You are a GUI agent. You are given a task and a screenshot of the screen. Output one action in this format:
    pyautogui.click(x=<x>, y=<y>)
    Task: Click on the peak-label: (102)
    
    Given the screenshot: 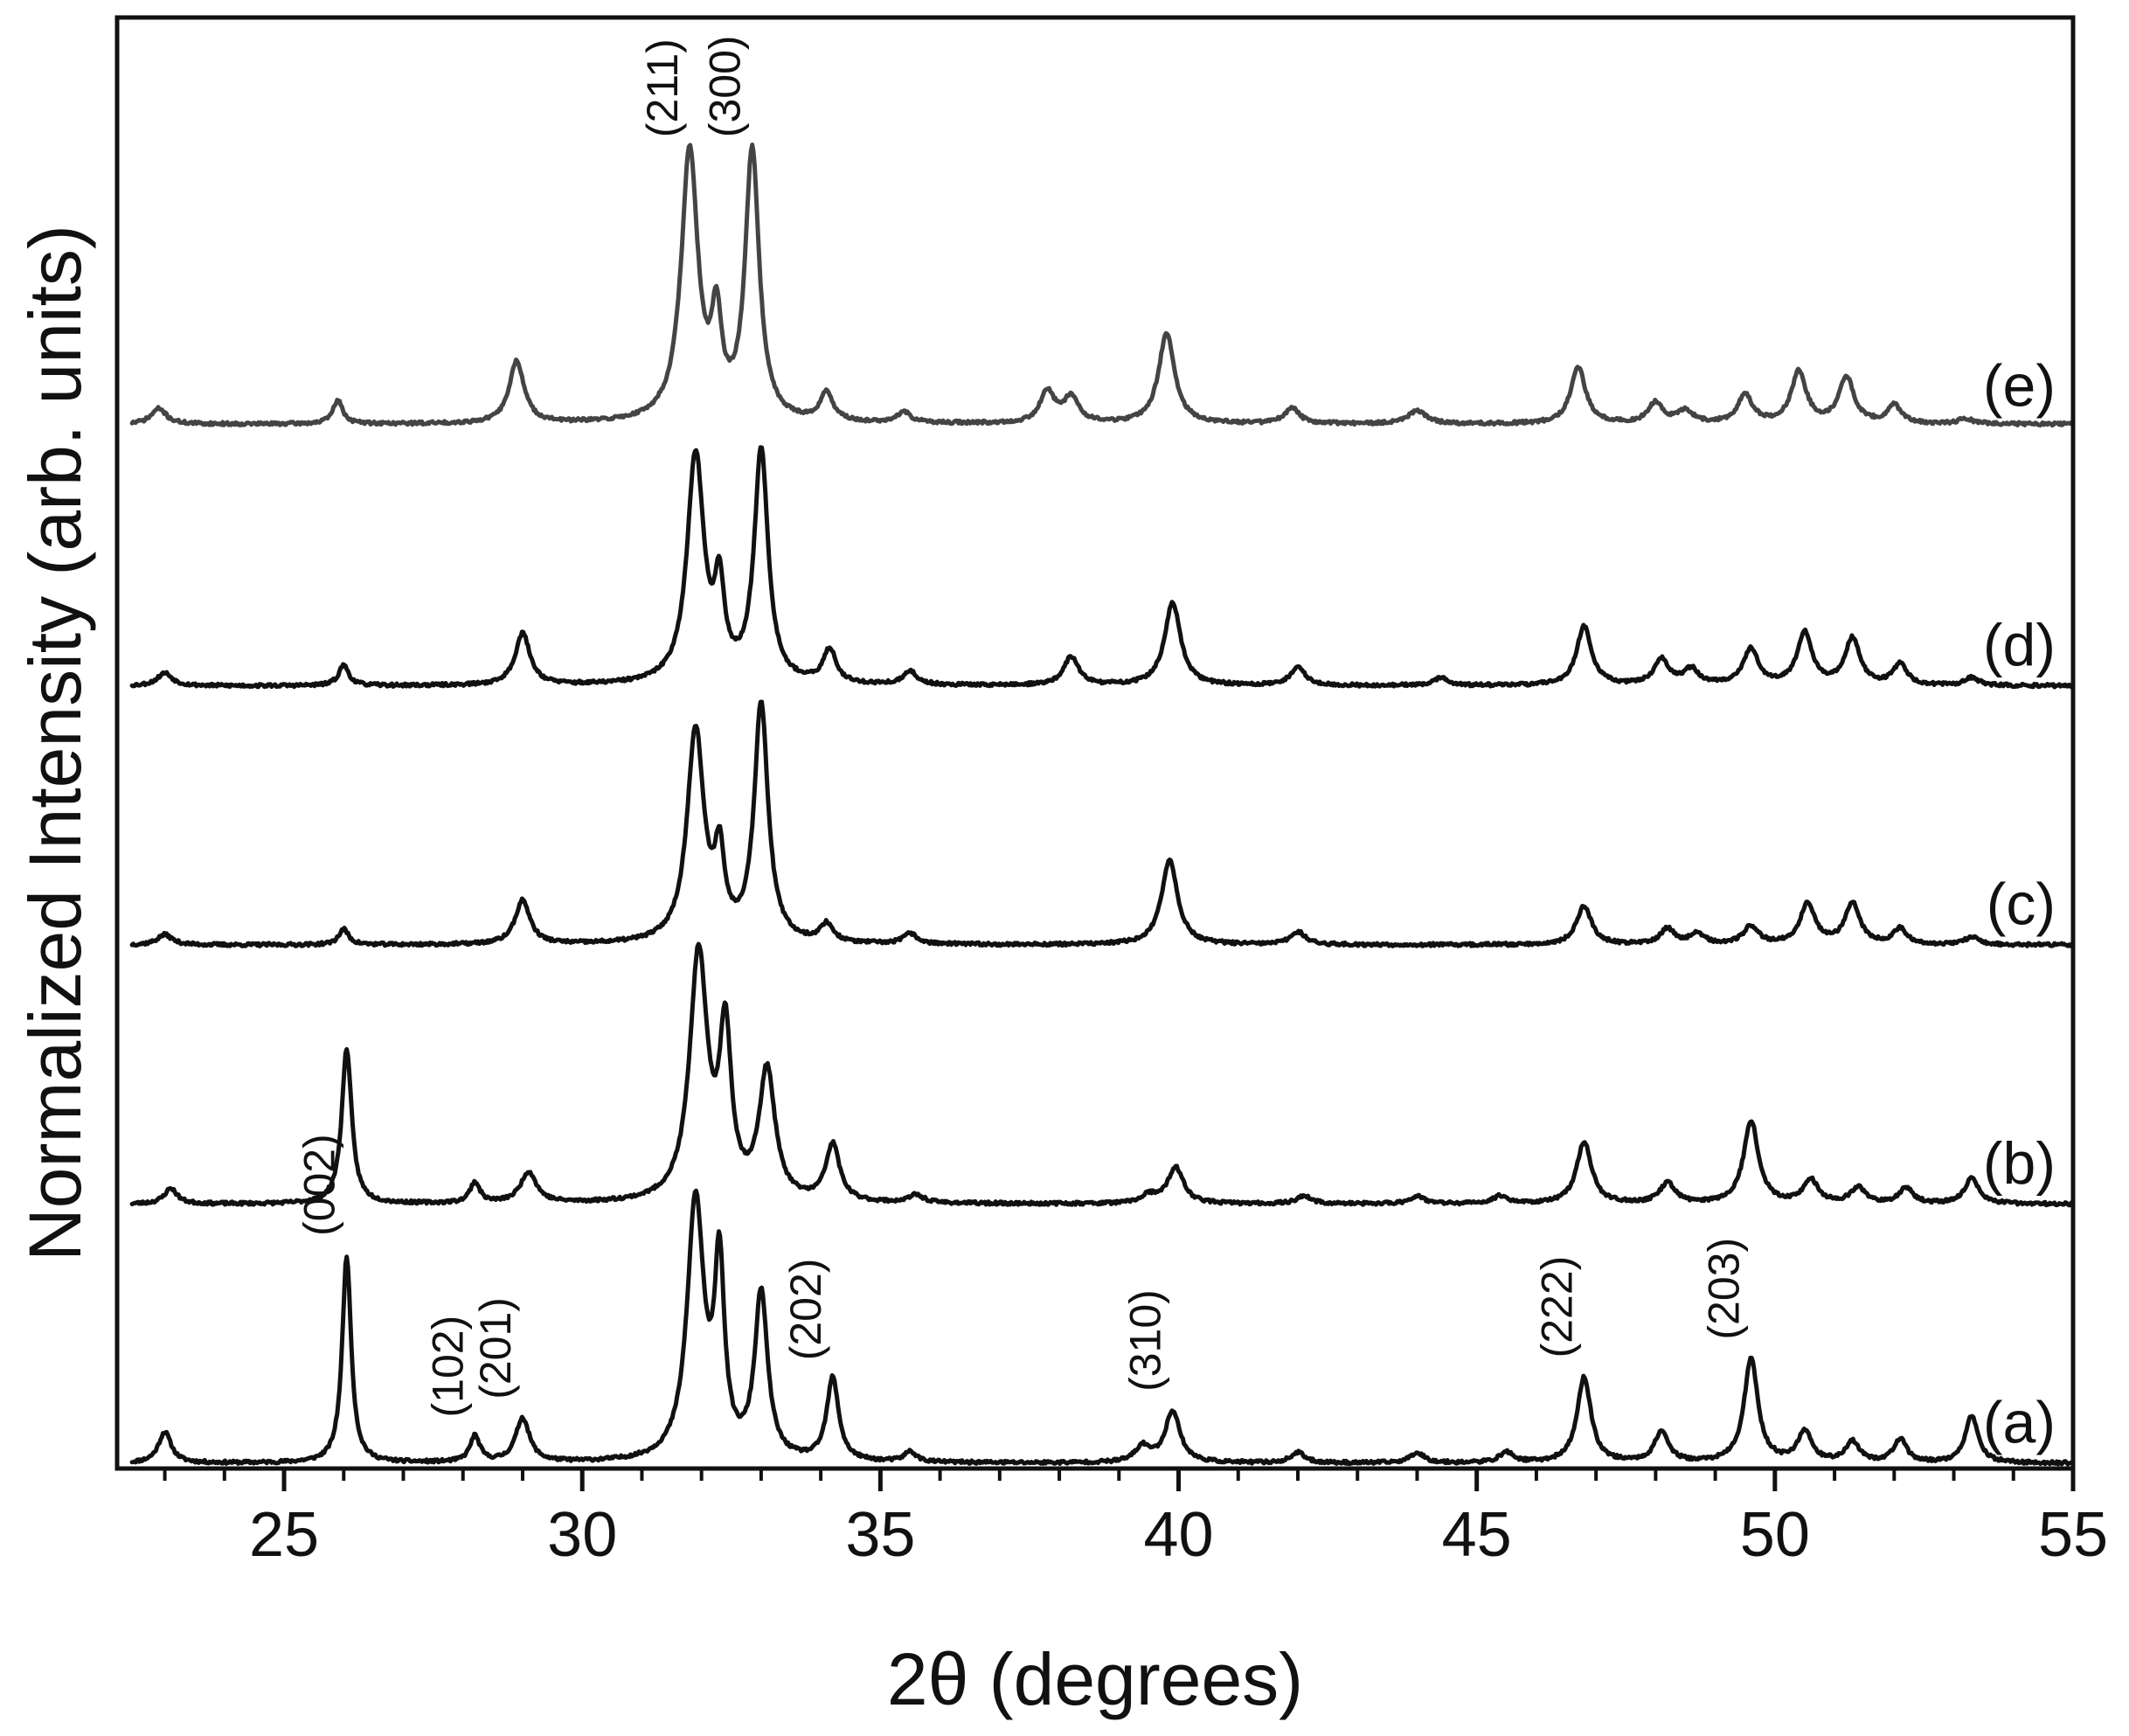 What is the action you would take?
    pyautogui.click(x=447, y=1367)
    